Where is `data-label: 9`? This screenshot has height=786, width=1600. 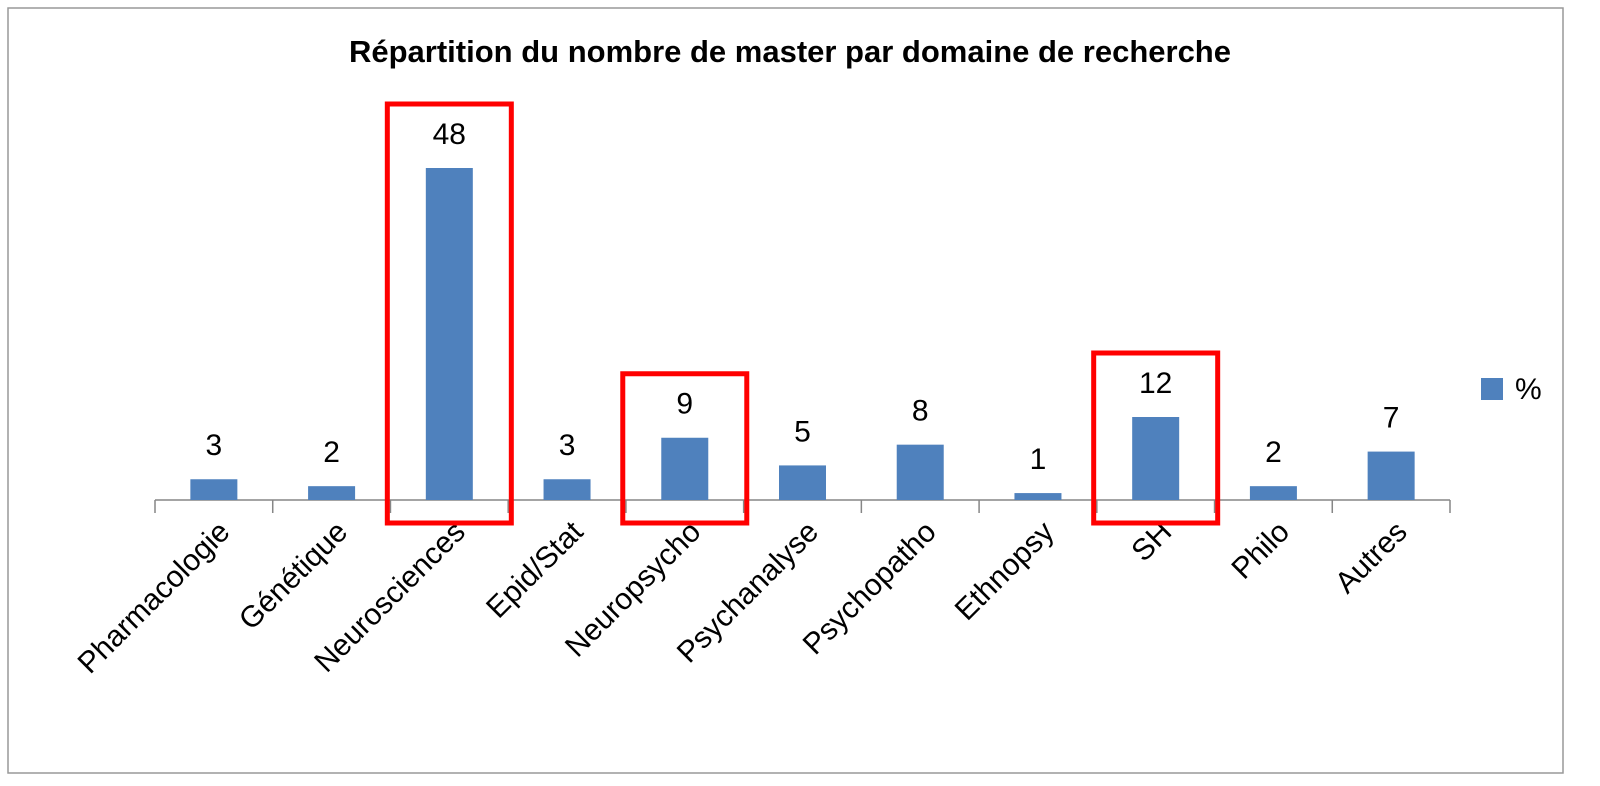
data-label: 9 is located at coordinates (684, 404).